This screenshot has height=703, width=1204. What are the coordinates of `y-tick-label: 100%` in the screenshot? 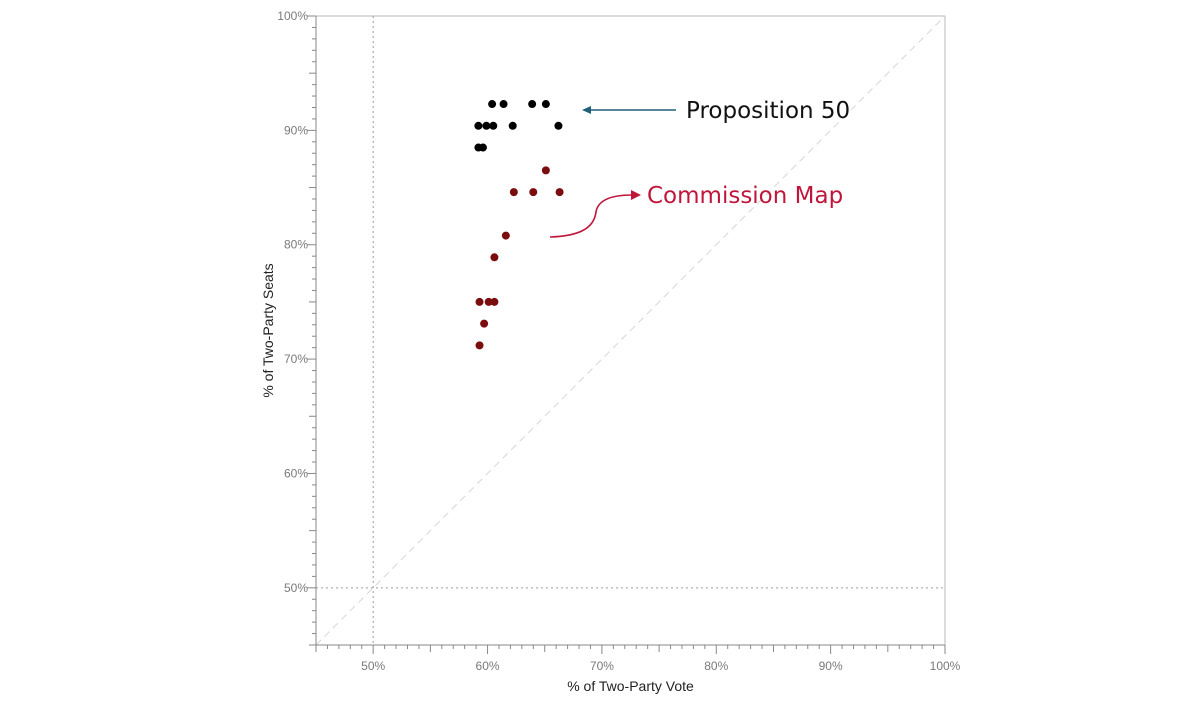 It's located at (292, 16).